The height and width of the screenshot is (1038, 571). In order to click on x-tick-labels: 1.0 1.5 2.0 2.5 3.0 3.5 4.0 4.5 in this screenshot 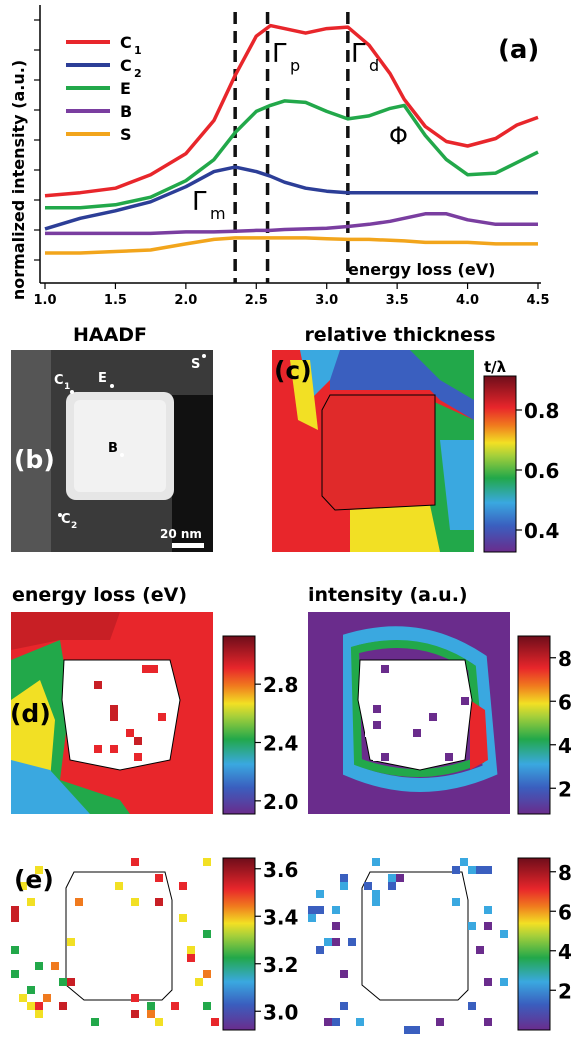, I will do `click(291, 300)`.